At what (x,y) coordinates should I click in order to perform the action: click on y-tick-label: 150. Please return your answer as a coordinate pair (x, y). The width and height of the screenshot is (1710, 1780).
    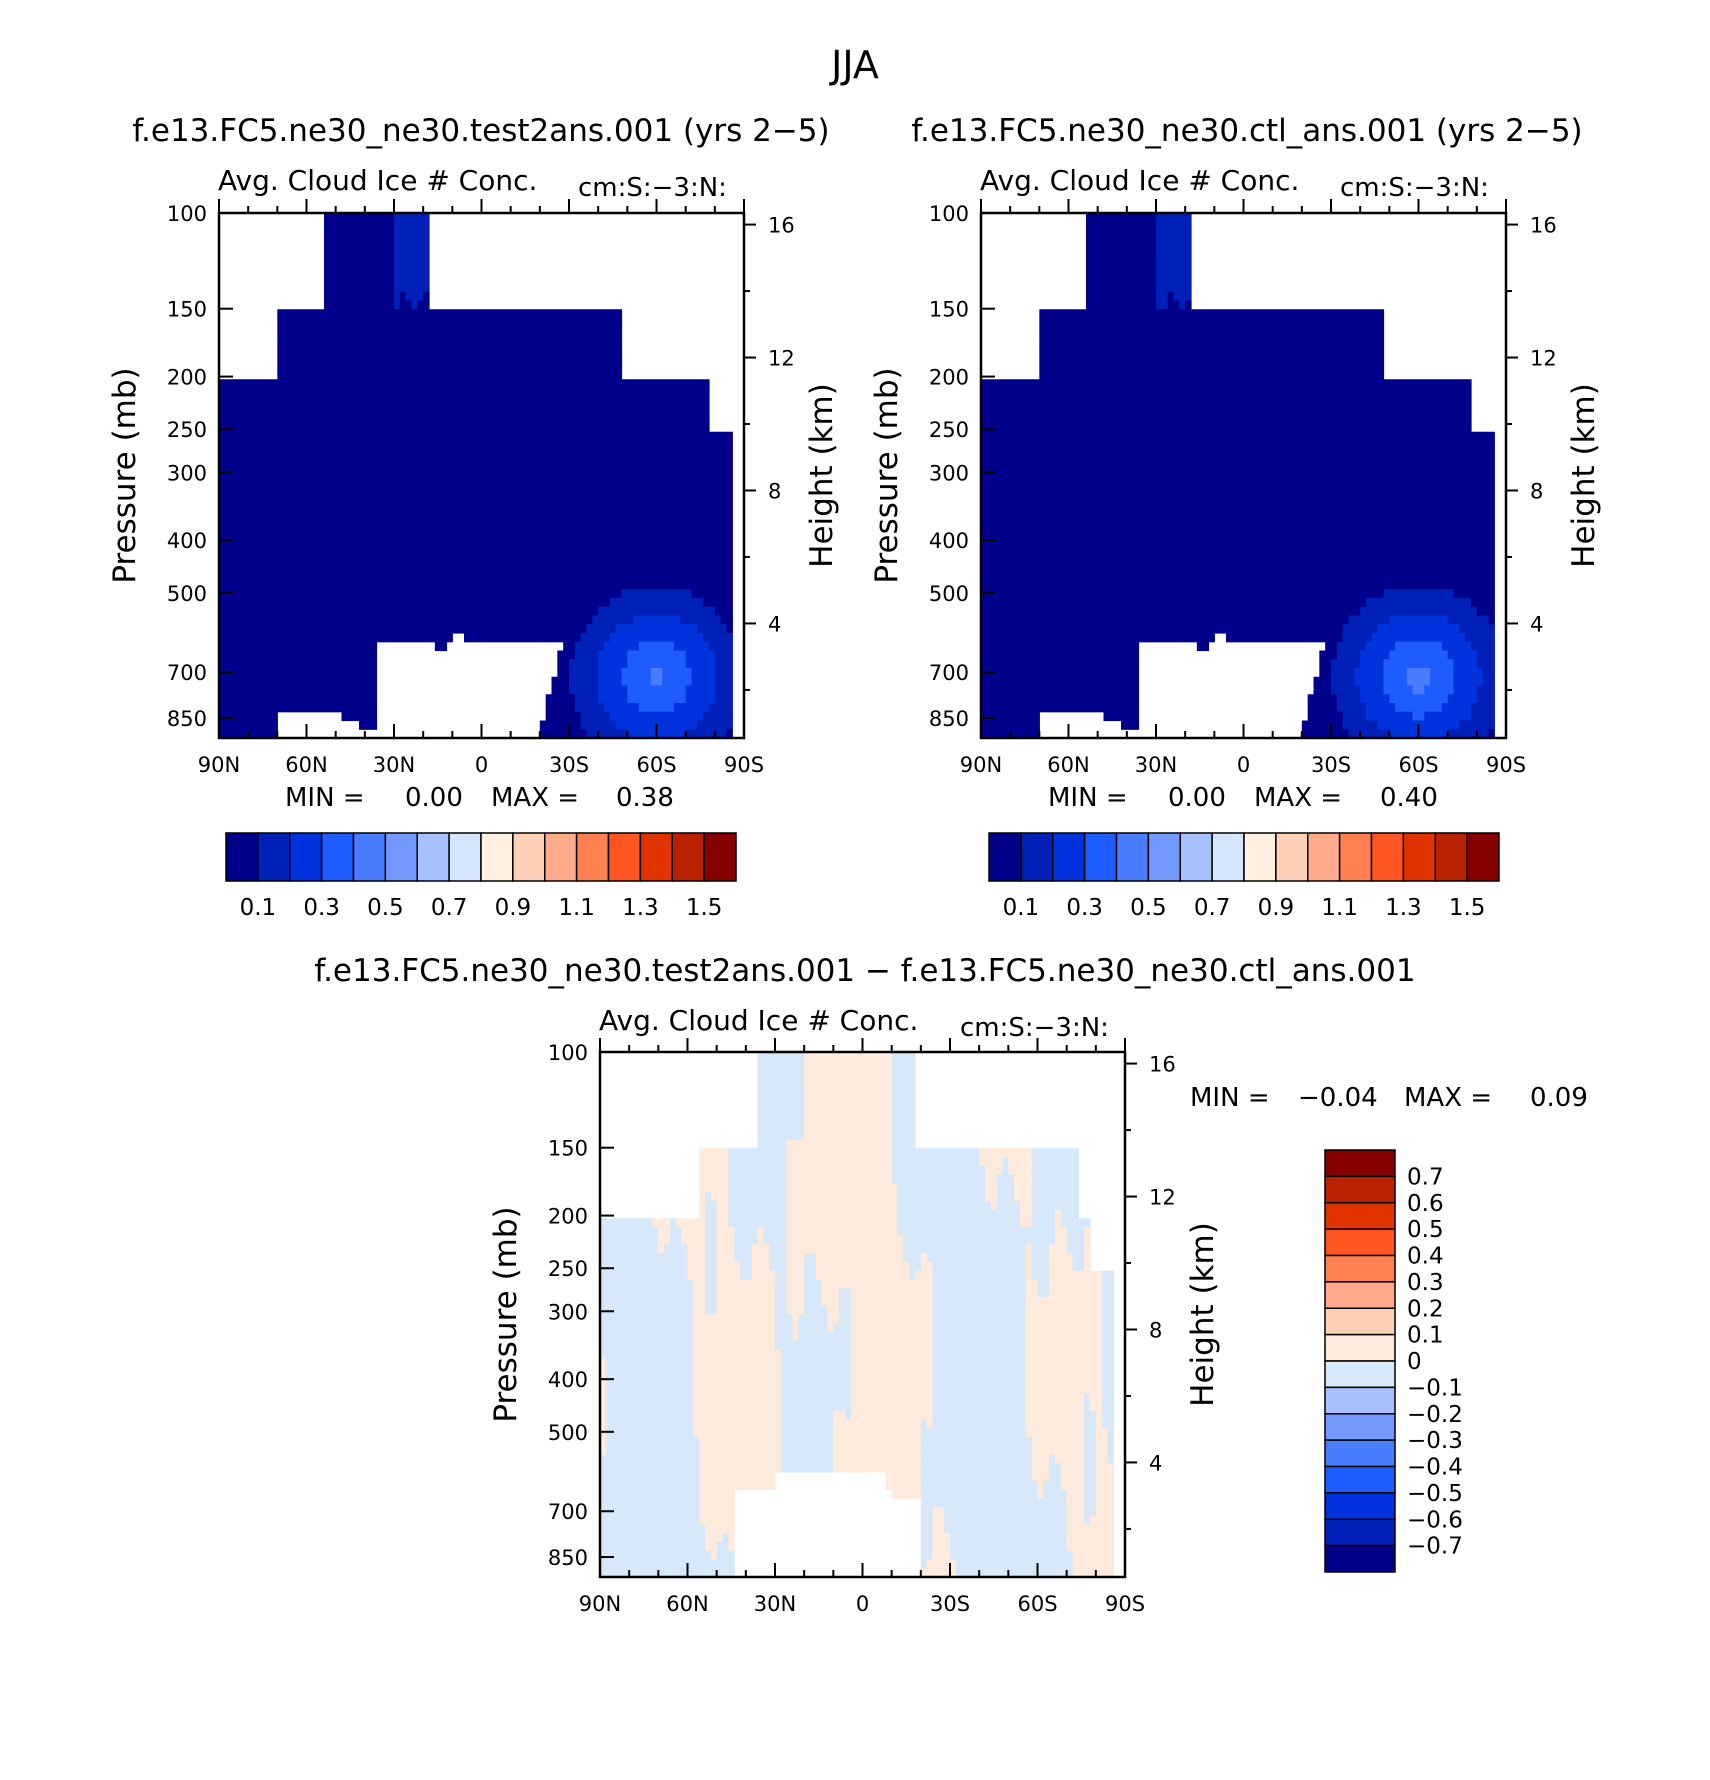
    Looking at the image, I should click on (949, 310).